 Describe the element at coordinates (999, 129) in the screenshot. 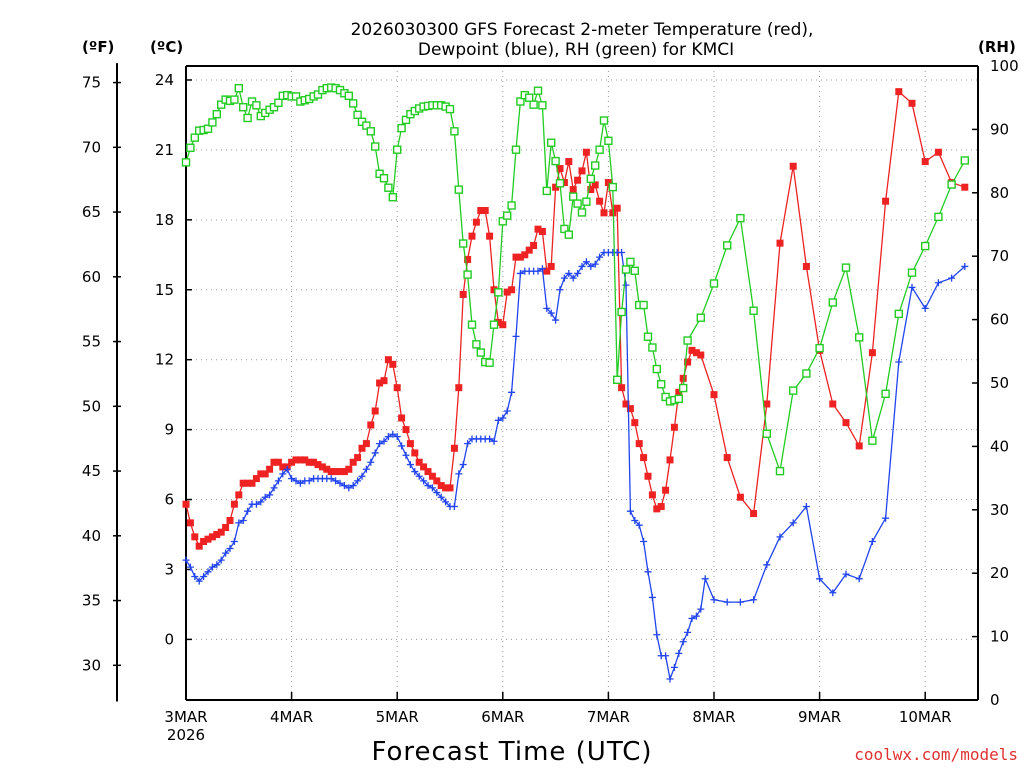

I see `rh-tick-label: 90` at that location.